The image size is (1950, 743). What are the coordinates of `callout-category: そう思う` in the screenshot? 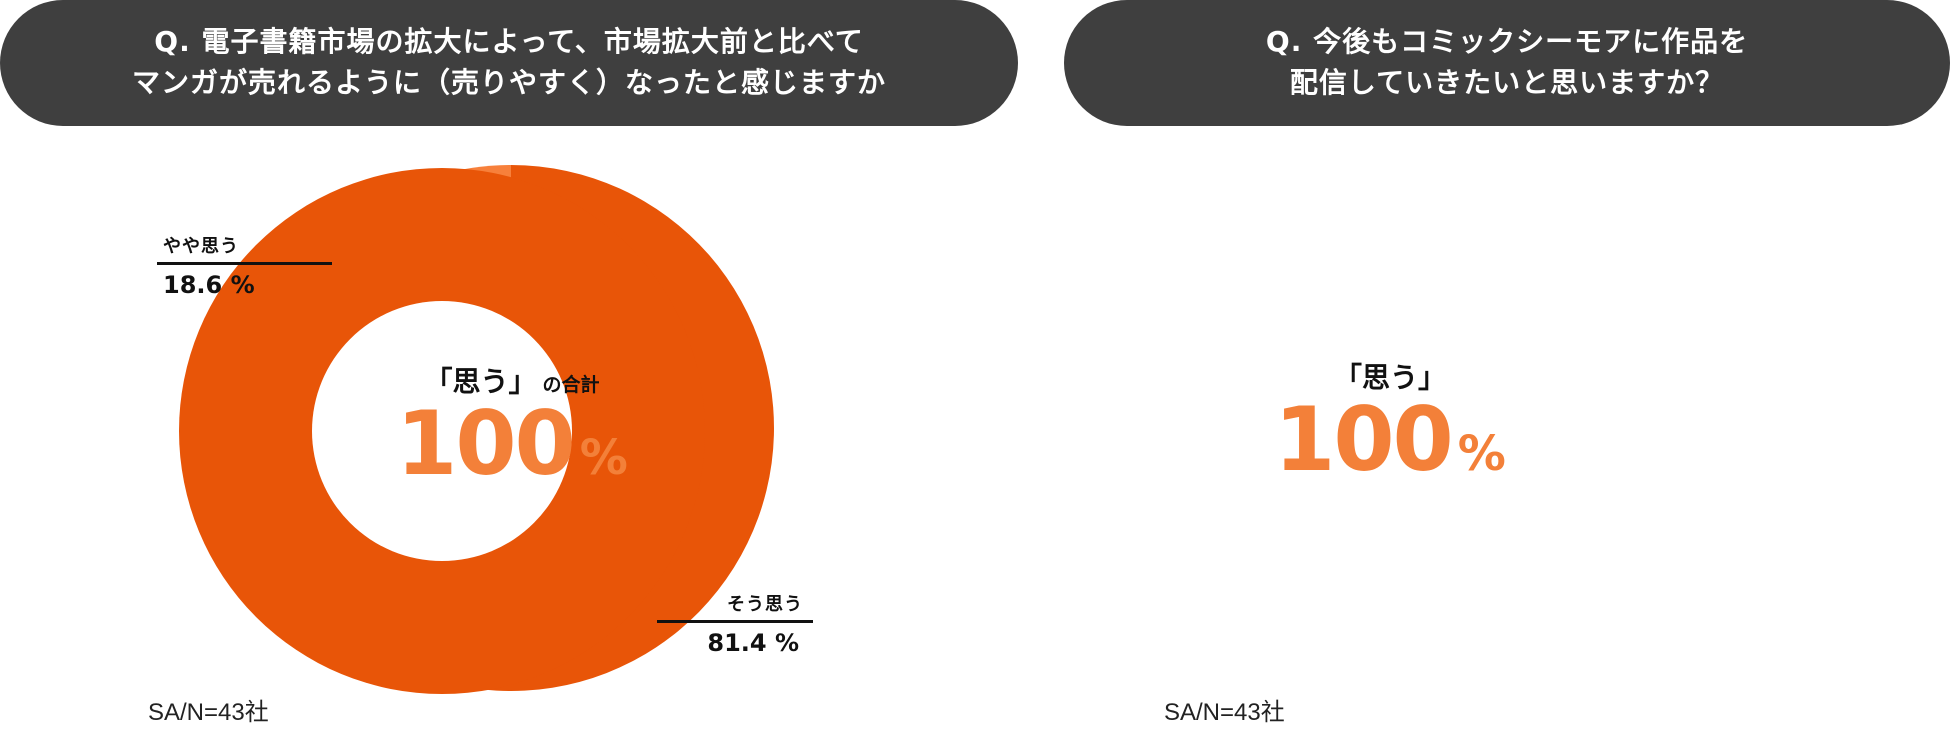 It's located at (765, 604).